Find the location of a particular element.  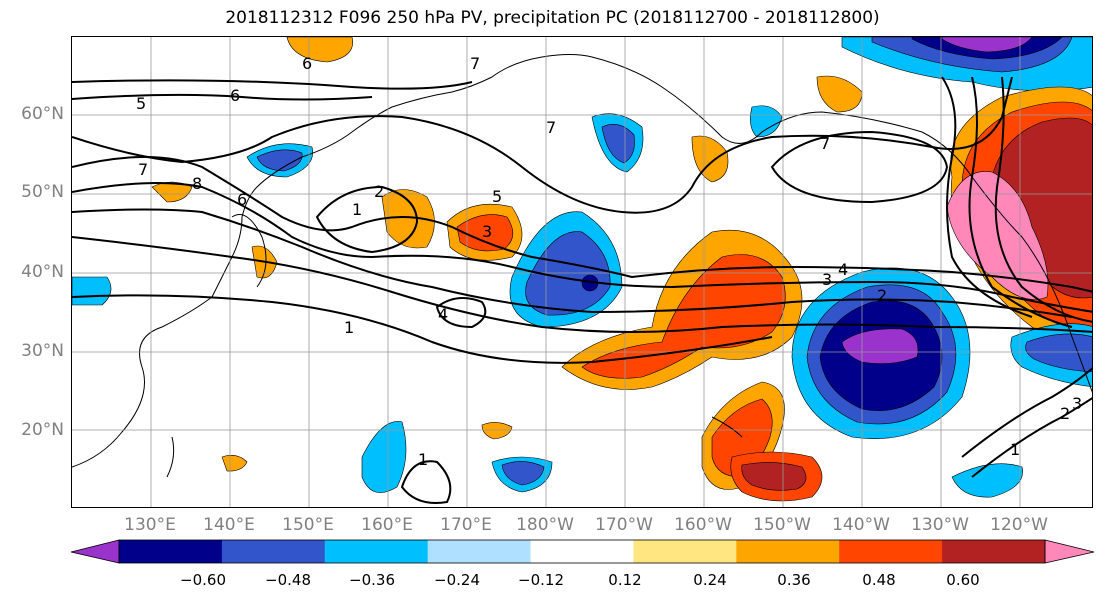

colorbar-tick-label: 0.24 is located at coordinates (710, 580).